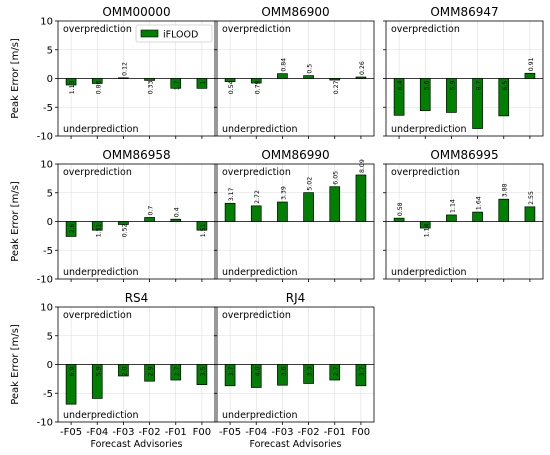 This screenshot has height=455, width=550. Describe the element at coordinates (180, 35) in the screenshot. I see `legend-label: iFLOOD` at that location.